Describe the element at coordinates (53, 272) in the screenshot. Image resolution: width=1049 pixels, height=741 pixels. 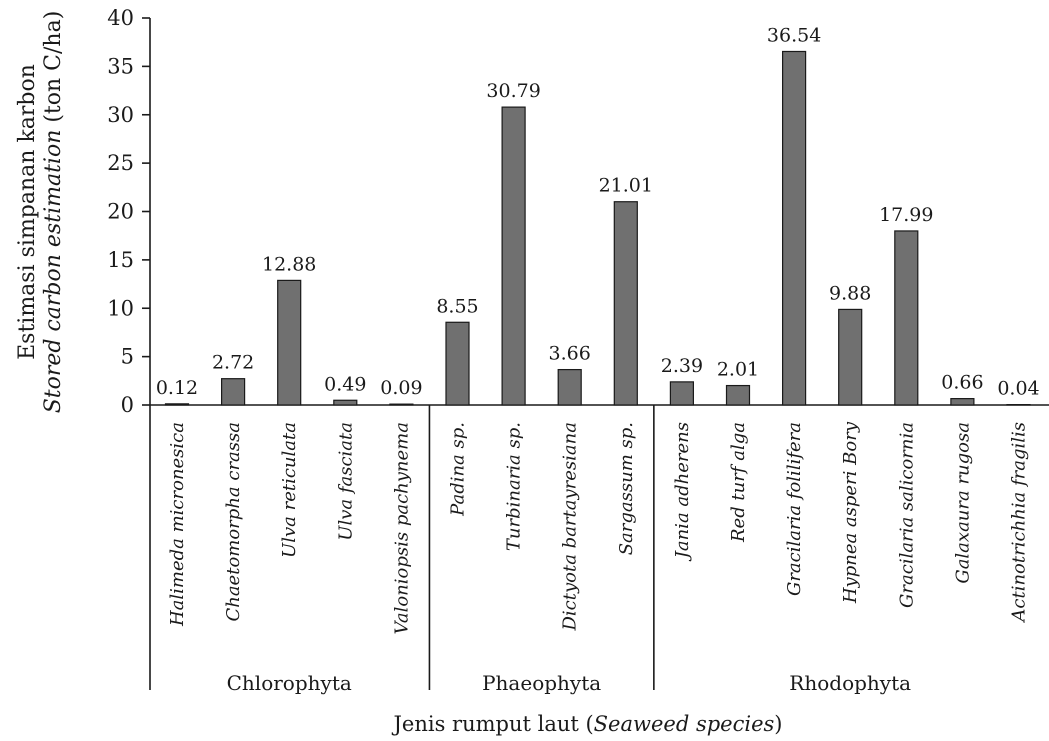
I see `y-axis-label-italic: Stored carbon estimation` at that location.